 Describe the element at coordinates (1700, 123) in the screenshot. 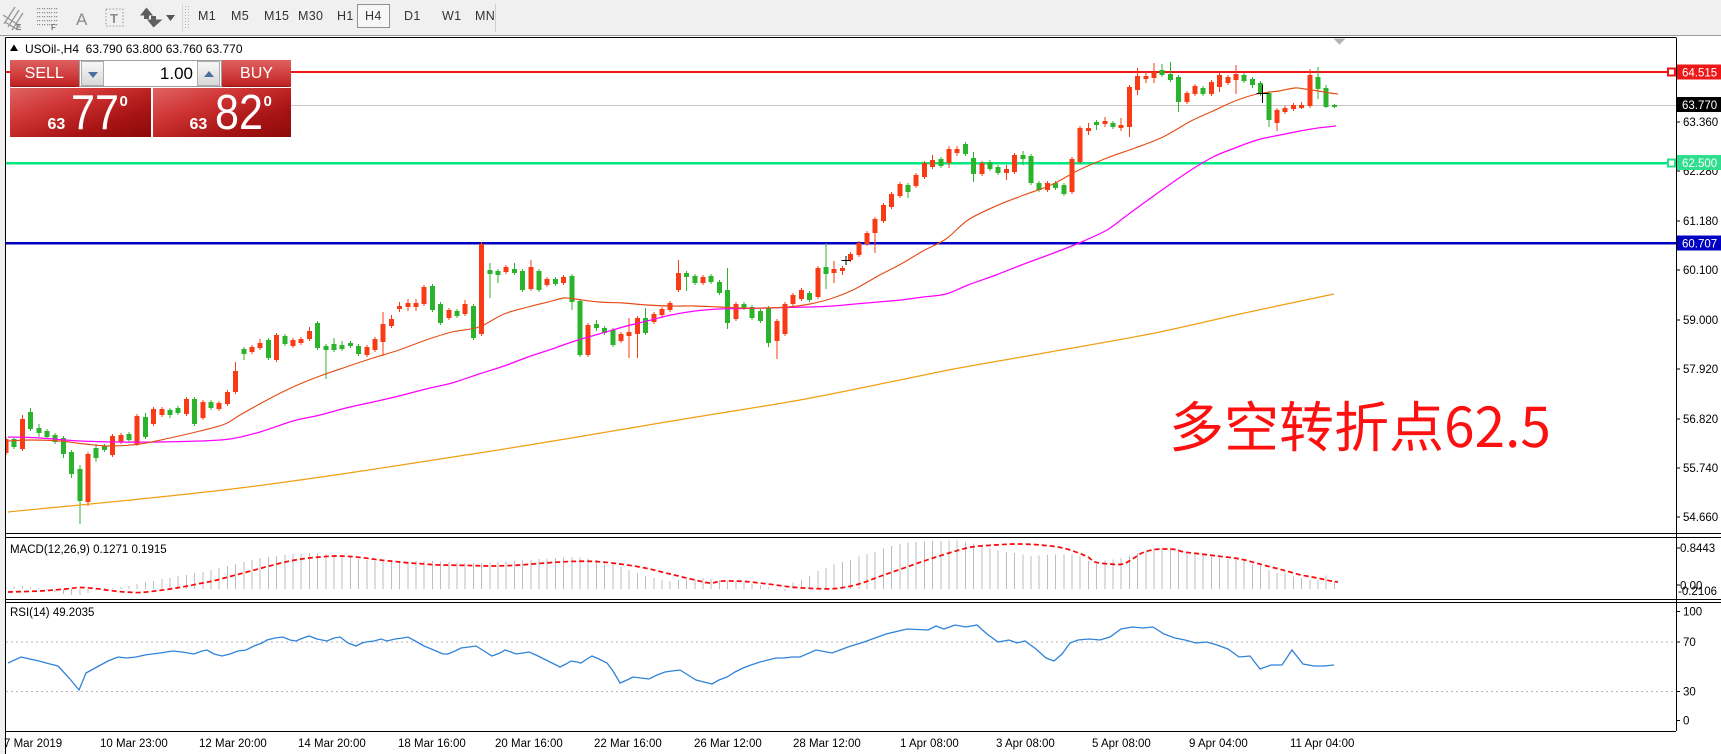

I see `svg-text: 63.360` at that location.